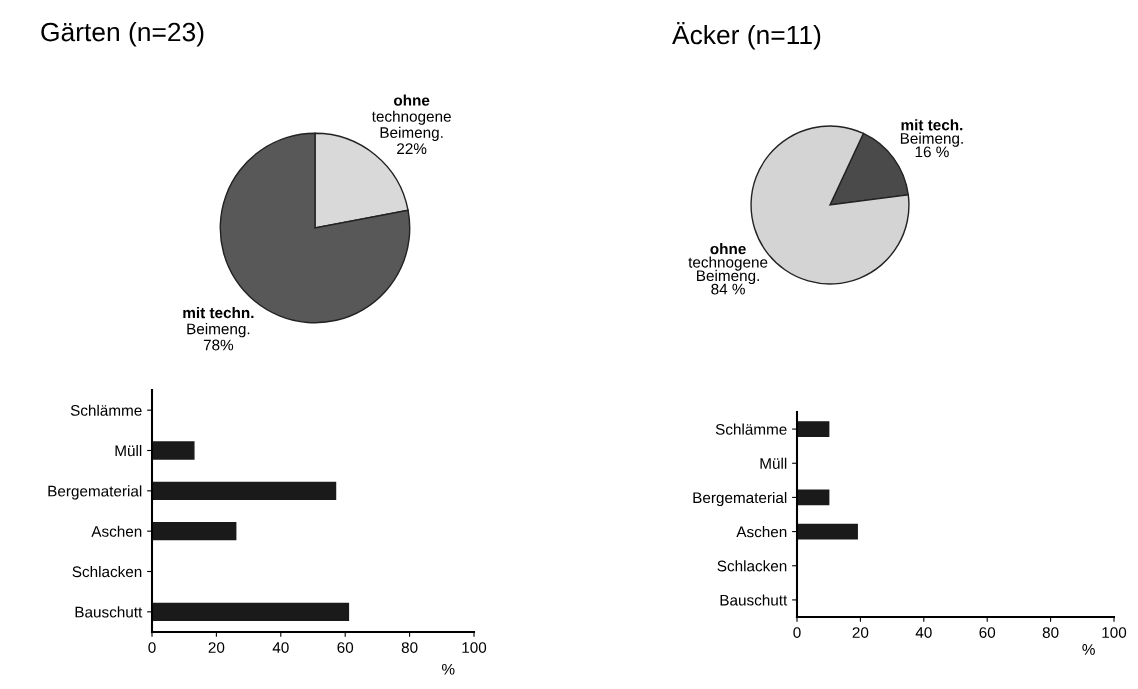 The height and width of the screenshot is (689, 1138). I want to click on data-label: 16 %, so click(932, 152).